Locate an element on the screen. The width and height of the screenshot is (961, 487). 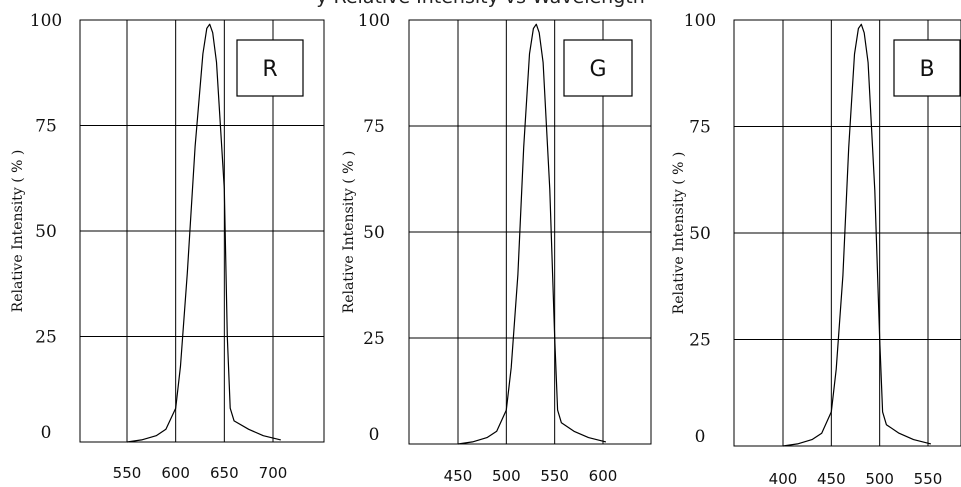
x-tick-label: 650 is located at coordinates (224, 473).